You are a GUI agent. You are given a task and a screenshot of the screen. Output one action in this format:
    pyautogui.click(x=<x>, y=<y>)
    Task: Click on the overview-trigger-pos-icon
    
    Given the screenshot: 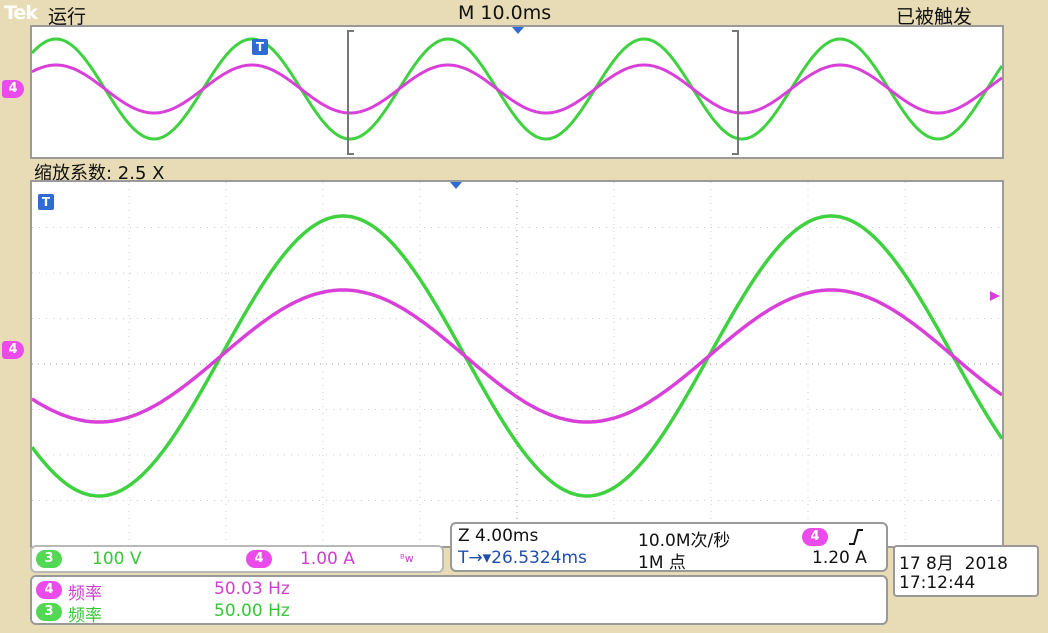 What is the action you would take?
    pyautogui.click(x=518, y=30)
    